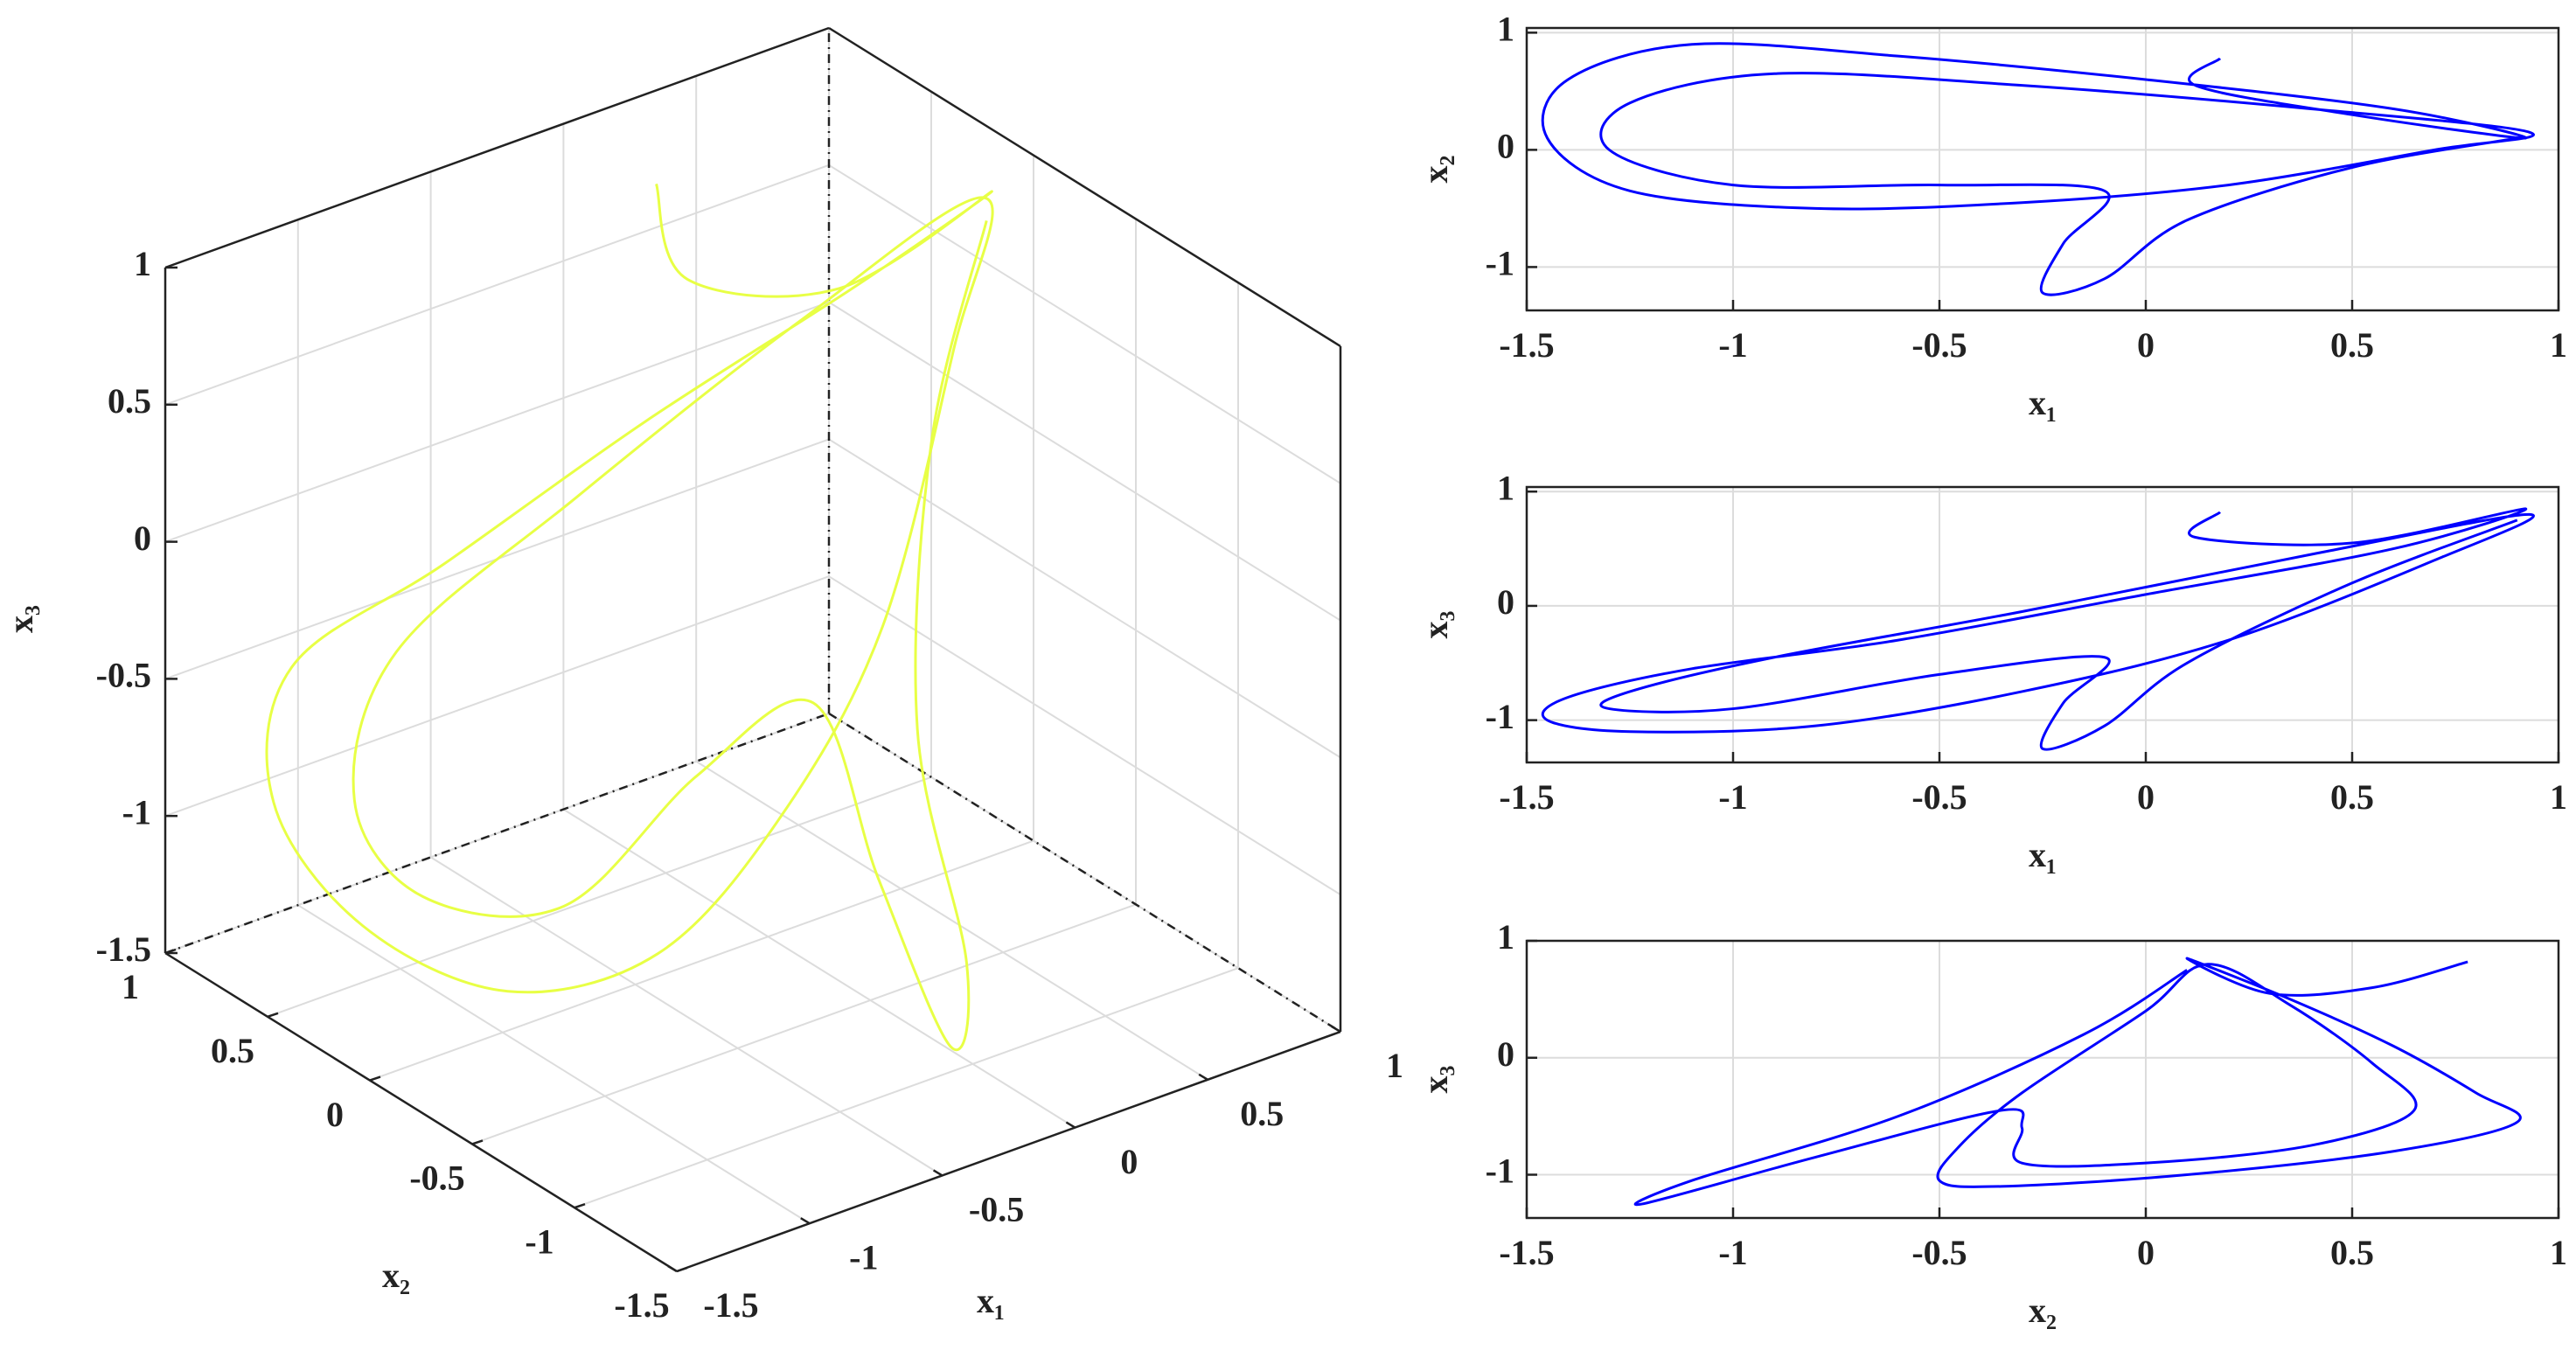 The height and width of the screenshot is (1357, 2576). Describe the element at coordinates (142, 538) in the screenshot. I see `z-tick-label: 0` at that location.